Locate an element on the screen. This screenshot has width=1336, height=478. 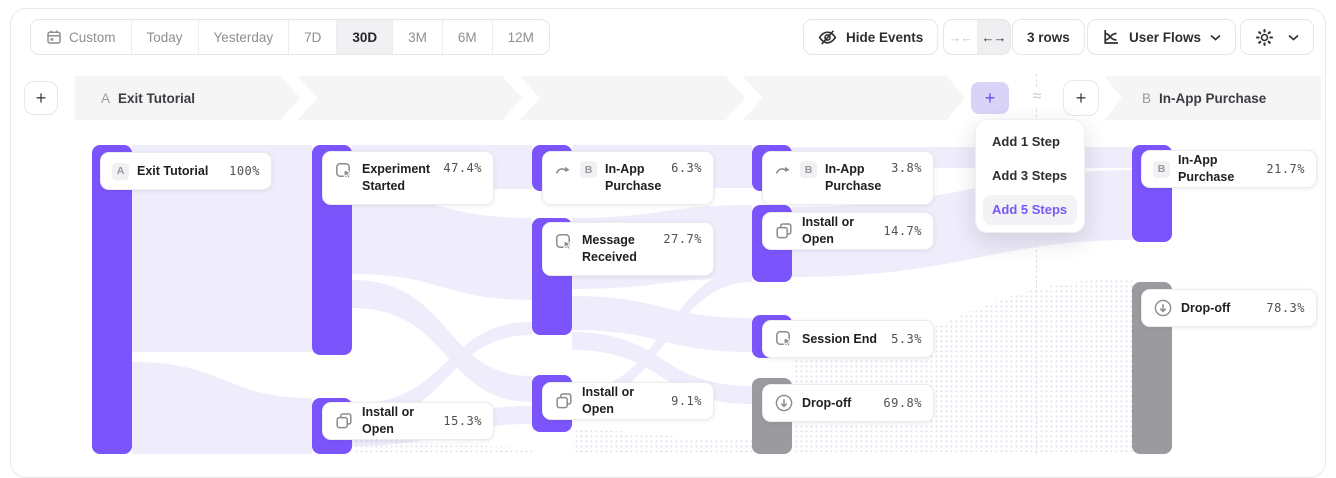
node-percentage: 3.8% is located at coordinates (906, 168).